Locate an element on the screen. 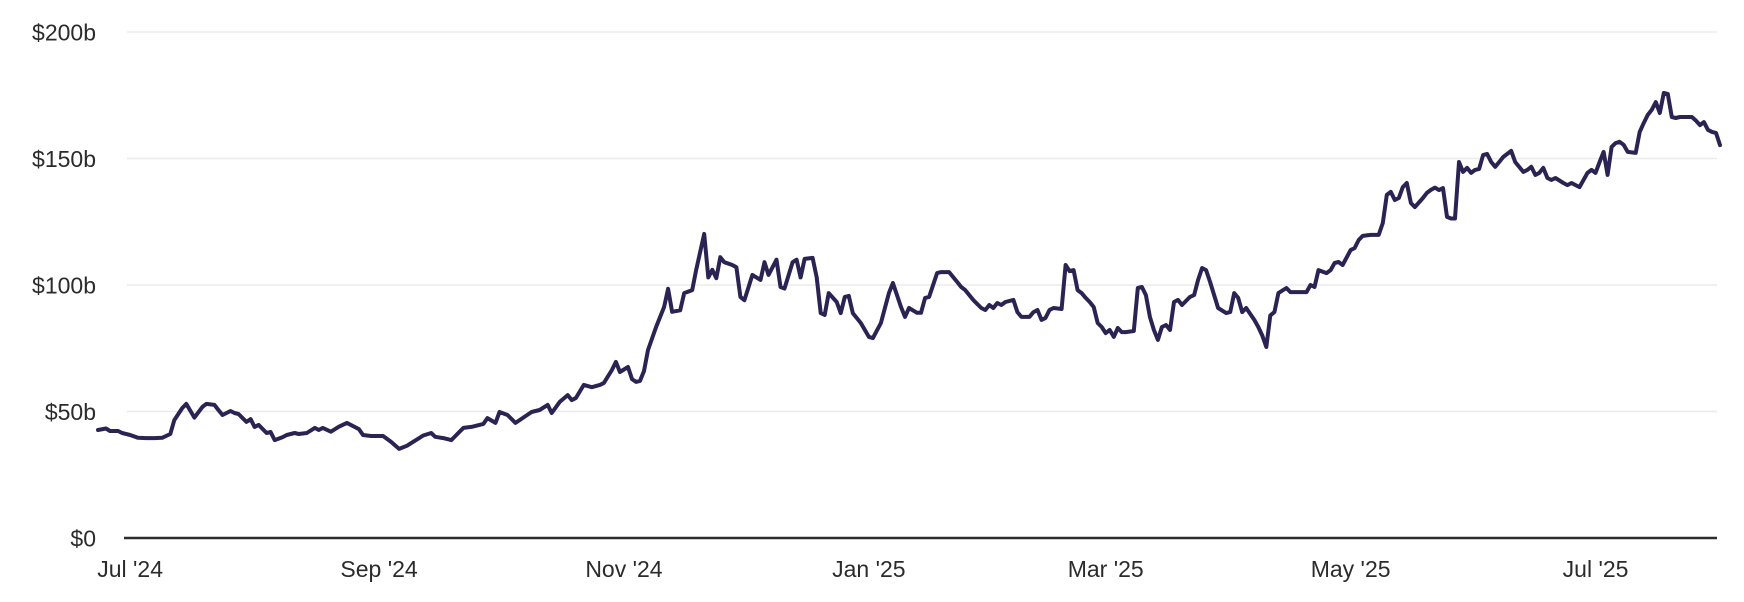  x-tick-label: Jul '25 is located at coordinates (1596, 569).